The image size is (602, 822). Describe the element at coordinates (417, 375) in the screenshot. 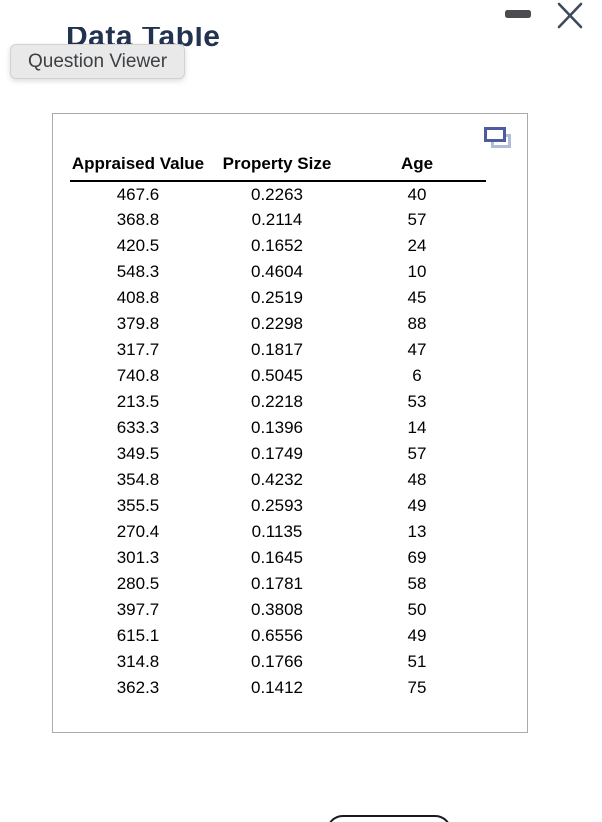

I see `table-cell: 6` at that location.